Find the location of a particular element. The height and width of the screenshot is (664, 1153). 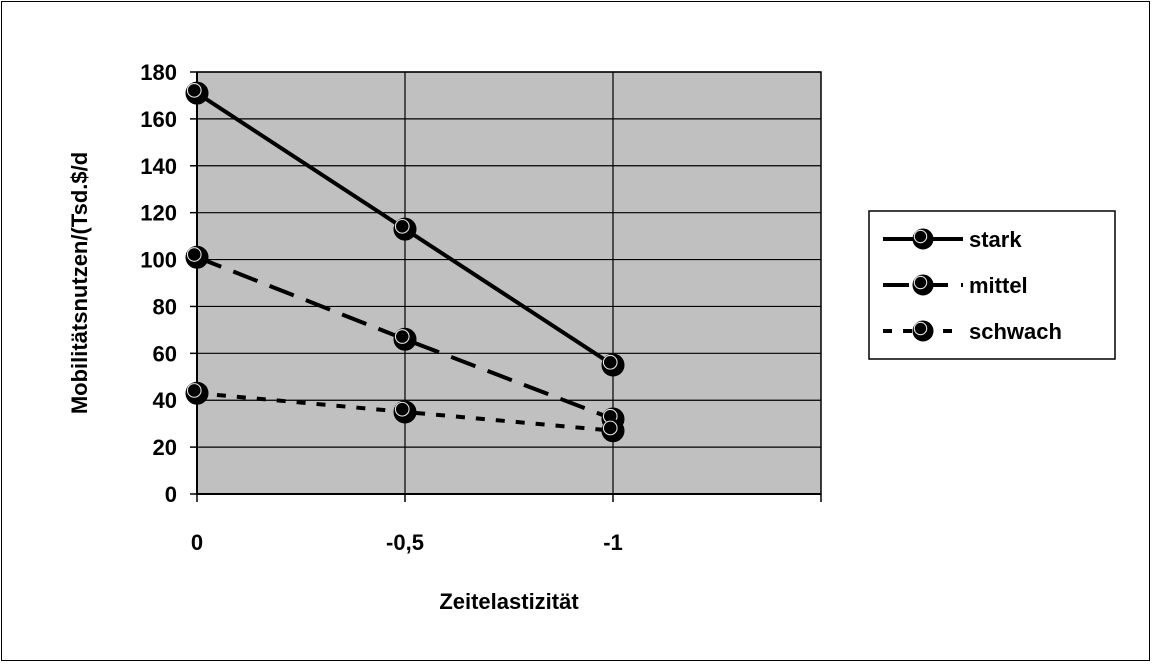

series-schwach is located at coordinates (405, 412).